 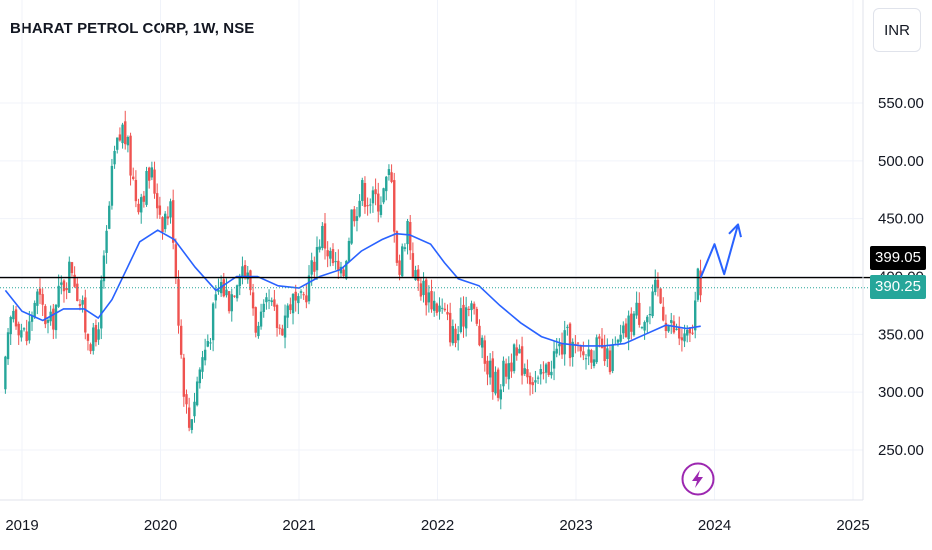 What do you see at coordinates (901, 219) in the screenshot?
I see `y-tick-label: 450.00` at bounding box center [901, 219].